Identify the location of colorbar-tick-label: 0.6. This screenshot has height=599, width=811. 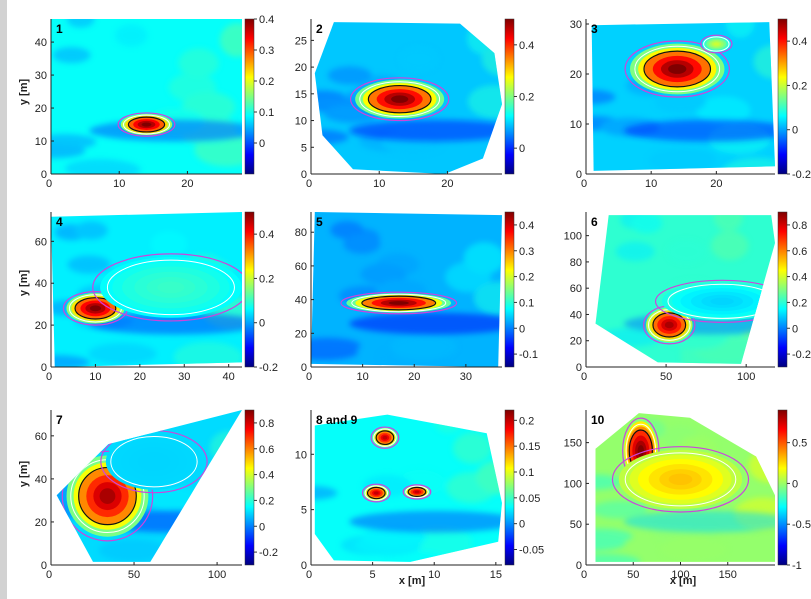
(799, 252).